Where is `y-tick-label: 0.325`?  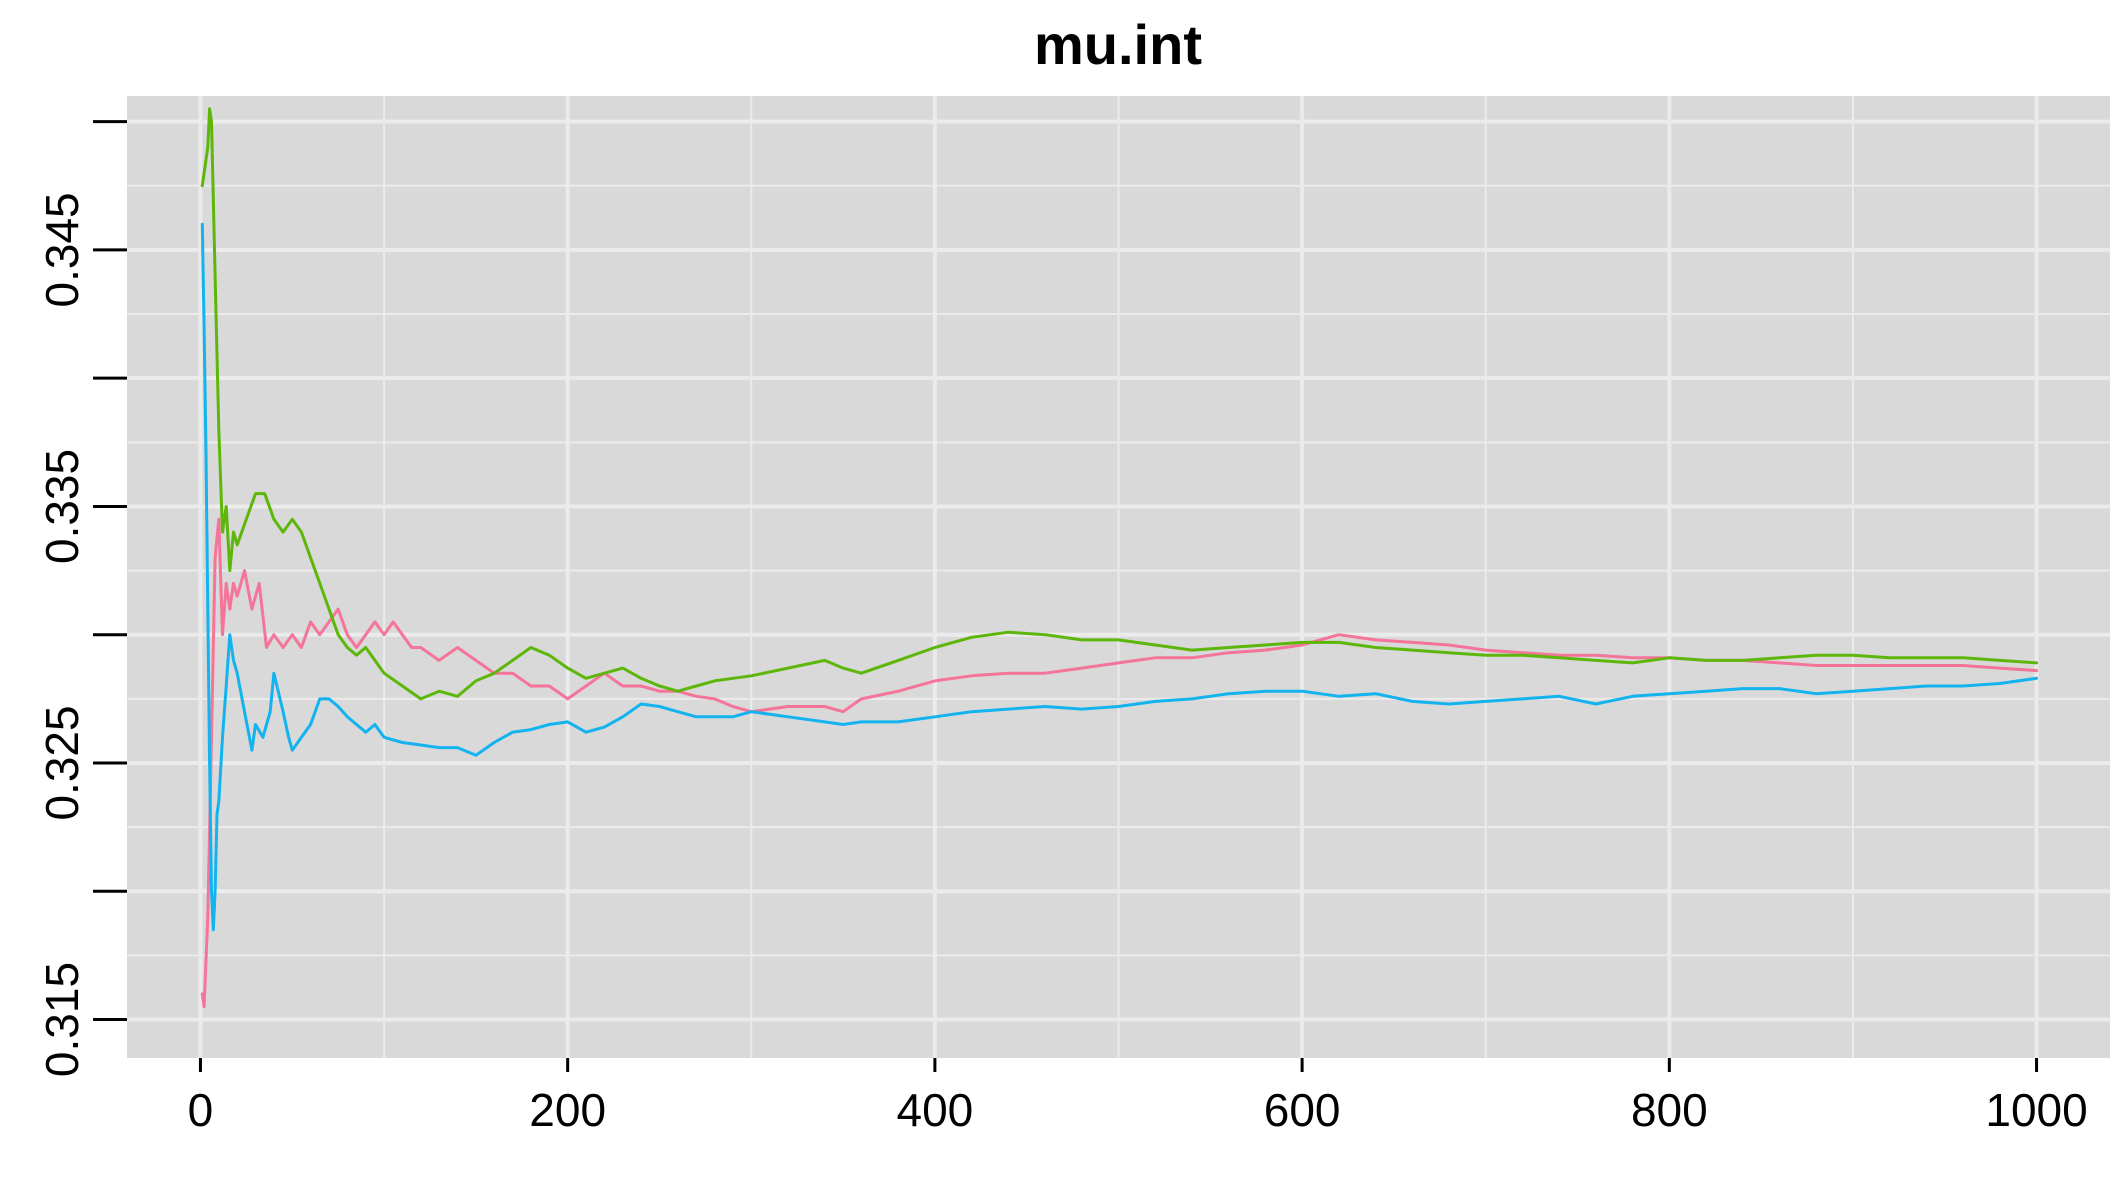 y-tick-label: 0.325 is located at coordinates (62, 762).